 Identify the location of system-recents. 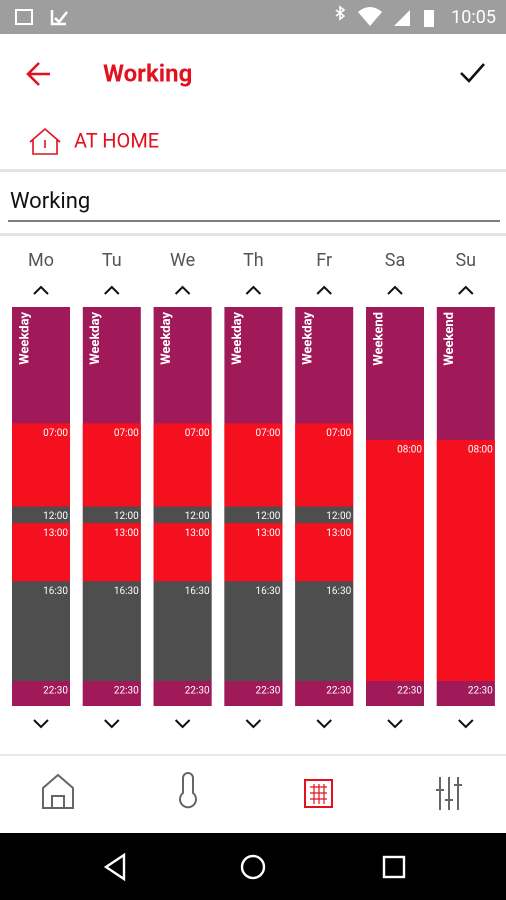
(394, 867).